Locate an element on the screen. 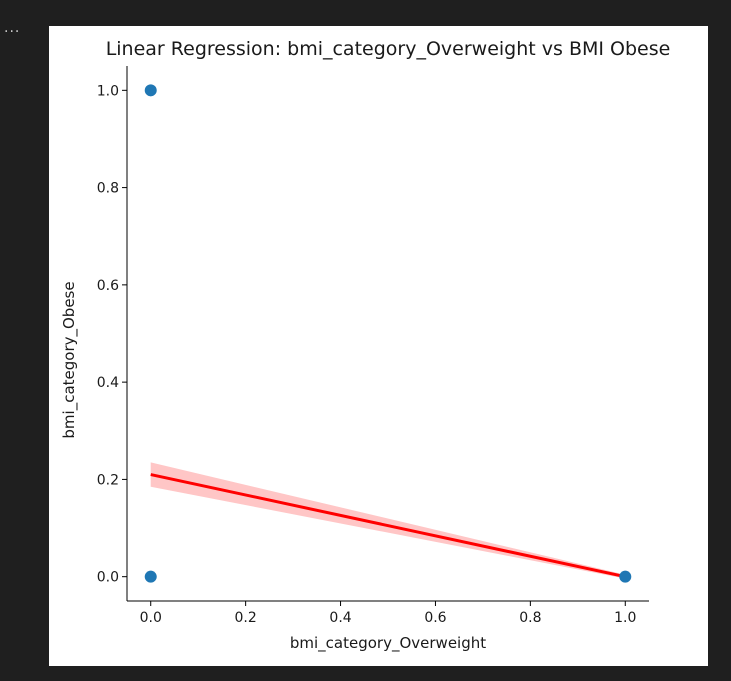  x-tick-label: 0.0 is located at coordinates (151, 618).